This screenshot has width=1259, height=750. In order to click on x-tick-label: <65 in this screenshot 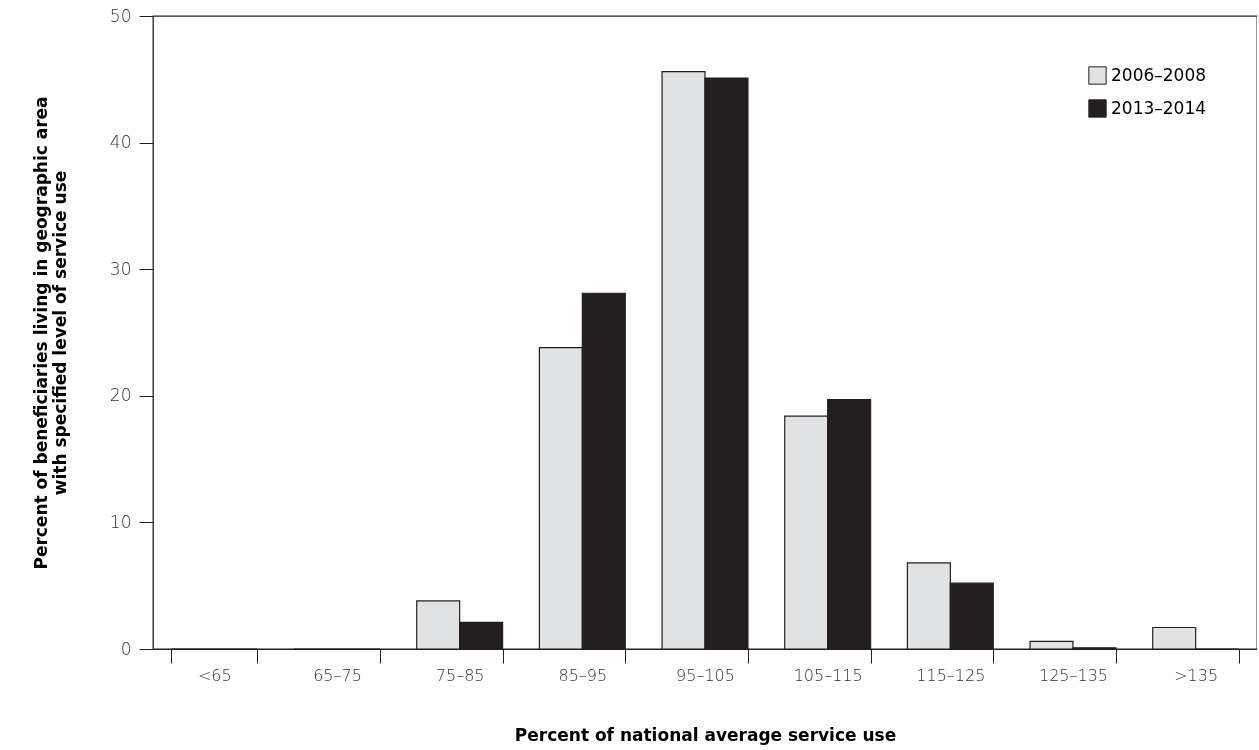, I will do `click(214, 675)`.